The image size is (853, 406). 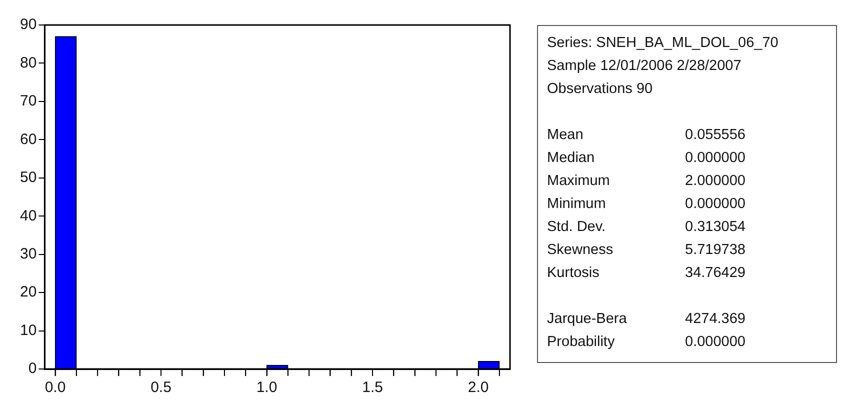 What do you see at coordinates (573, 273) in the screenshot?
I see `text: Kurtosis` at bounding box center [573, 273].